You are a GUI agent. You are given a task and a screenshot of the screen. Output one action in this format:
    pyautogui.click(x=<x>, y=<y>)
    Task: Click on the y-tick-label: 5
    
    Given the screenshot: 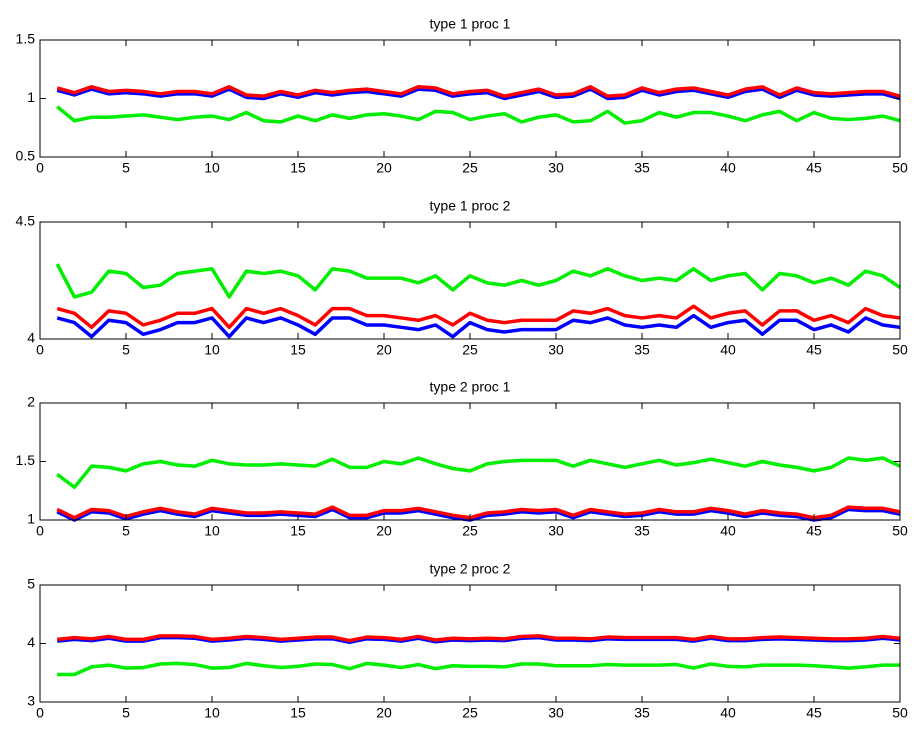 What is the action you would take?
    pyautogui.click(x=31, y=584)
    